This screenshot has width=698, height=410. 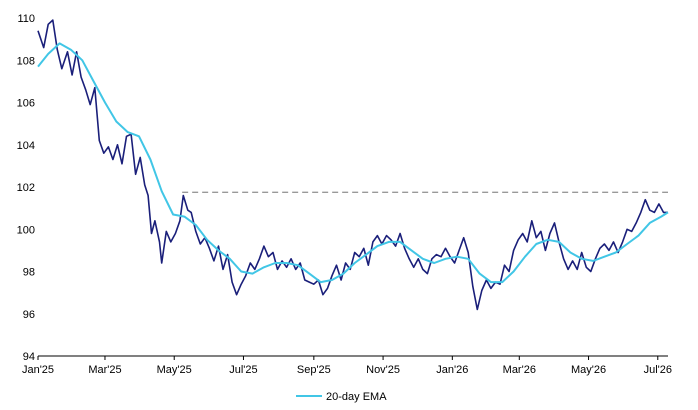 What do you see at coordinates (314, 370) in the screenshot?
I see `x-tick-label: Sep'25` at bounding box center [314, 370].